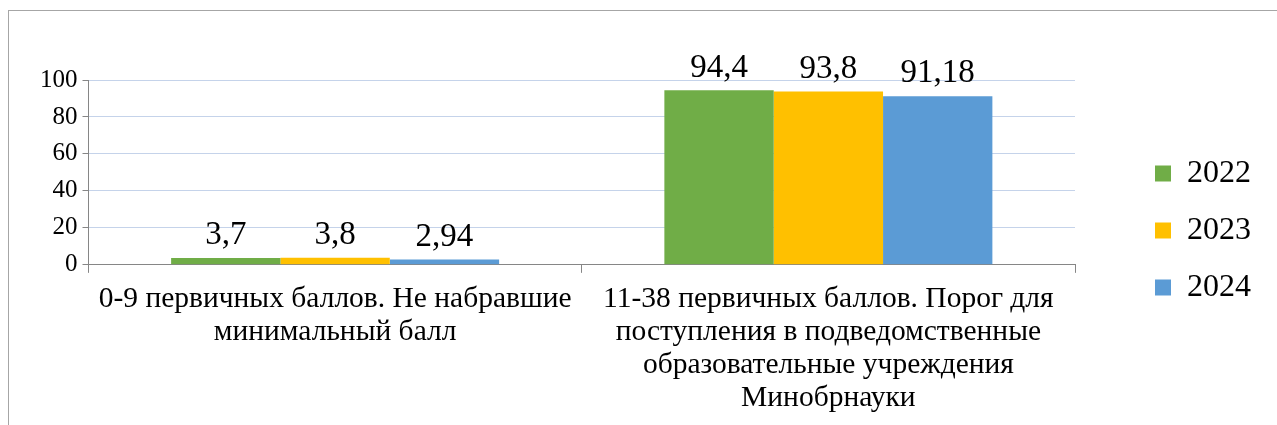 The image size is (1277, 425). What do you see at coordinates (65, 115) in the screenshot?
I see `y-tick-label: 80` at bounding box center [65, 115].